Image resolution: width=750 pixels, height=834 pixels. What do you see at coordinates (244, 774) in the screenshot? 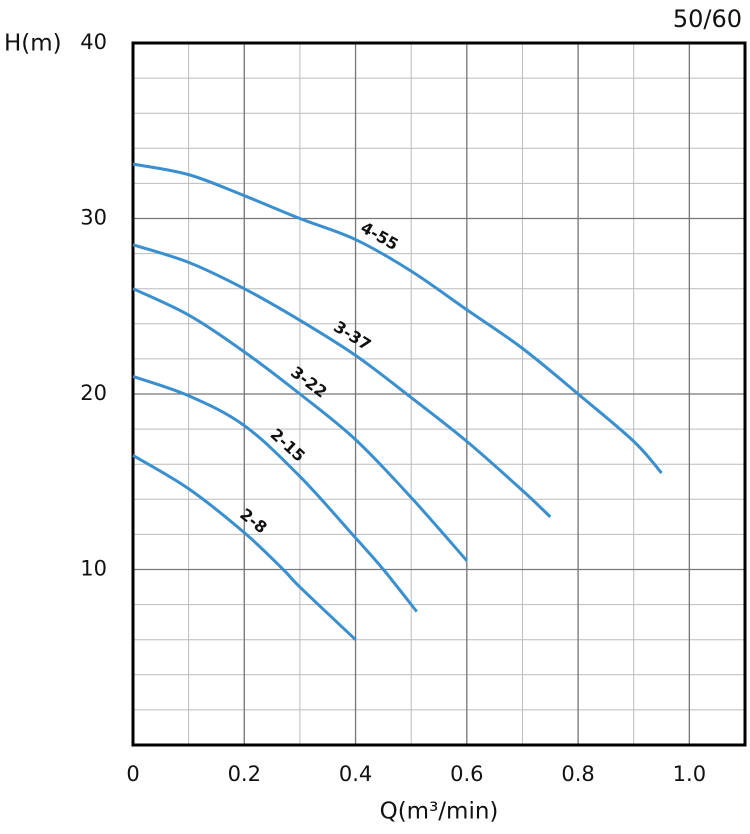
I see `x-tick-label: 0.2` at bounding box center [244, 774].